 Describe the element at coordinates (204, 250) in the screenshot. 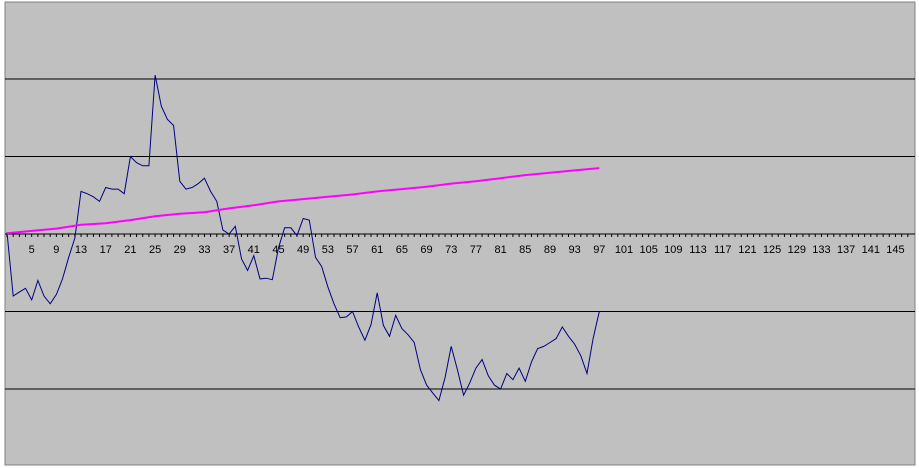

I see `x-tick-label: 33` at that location.